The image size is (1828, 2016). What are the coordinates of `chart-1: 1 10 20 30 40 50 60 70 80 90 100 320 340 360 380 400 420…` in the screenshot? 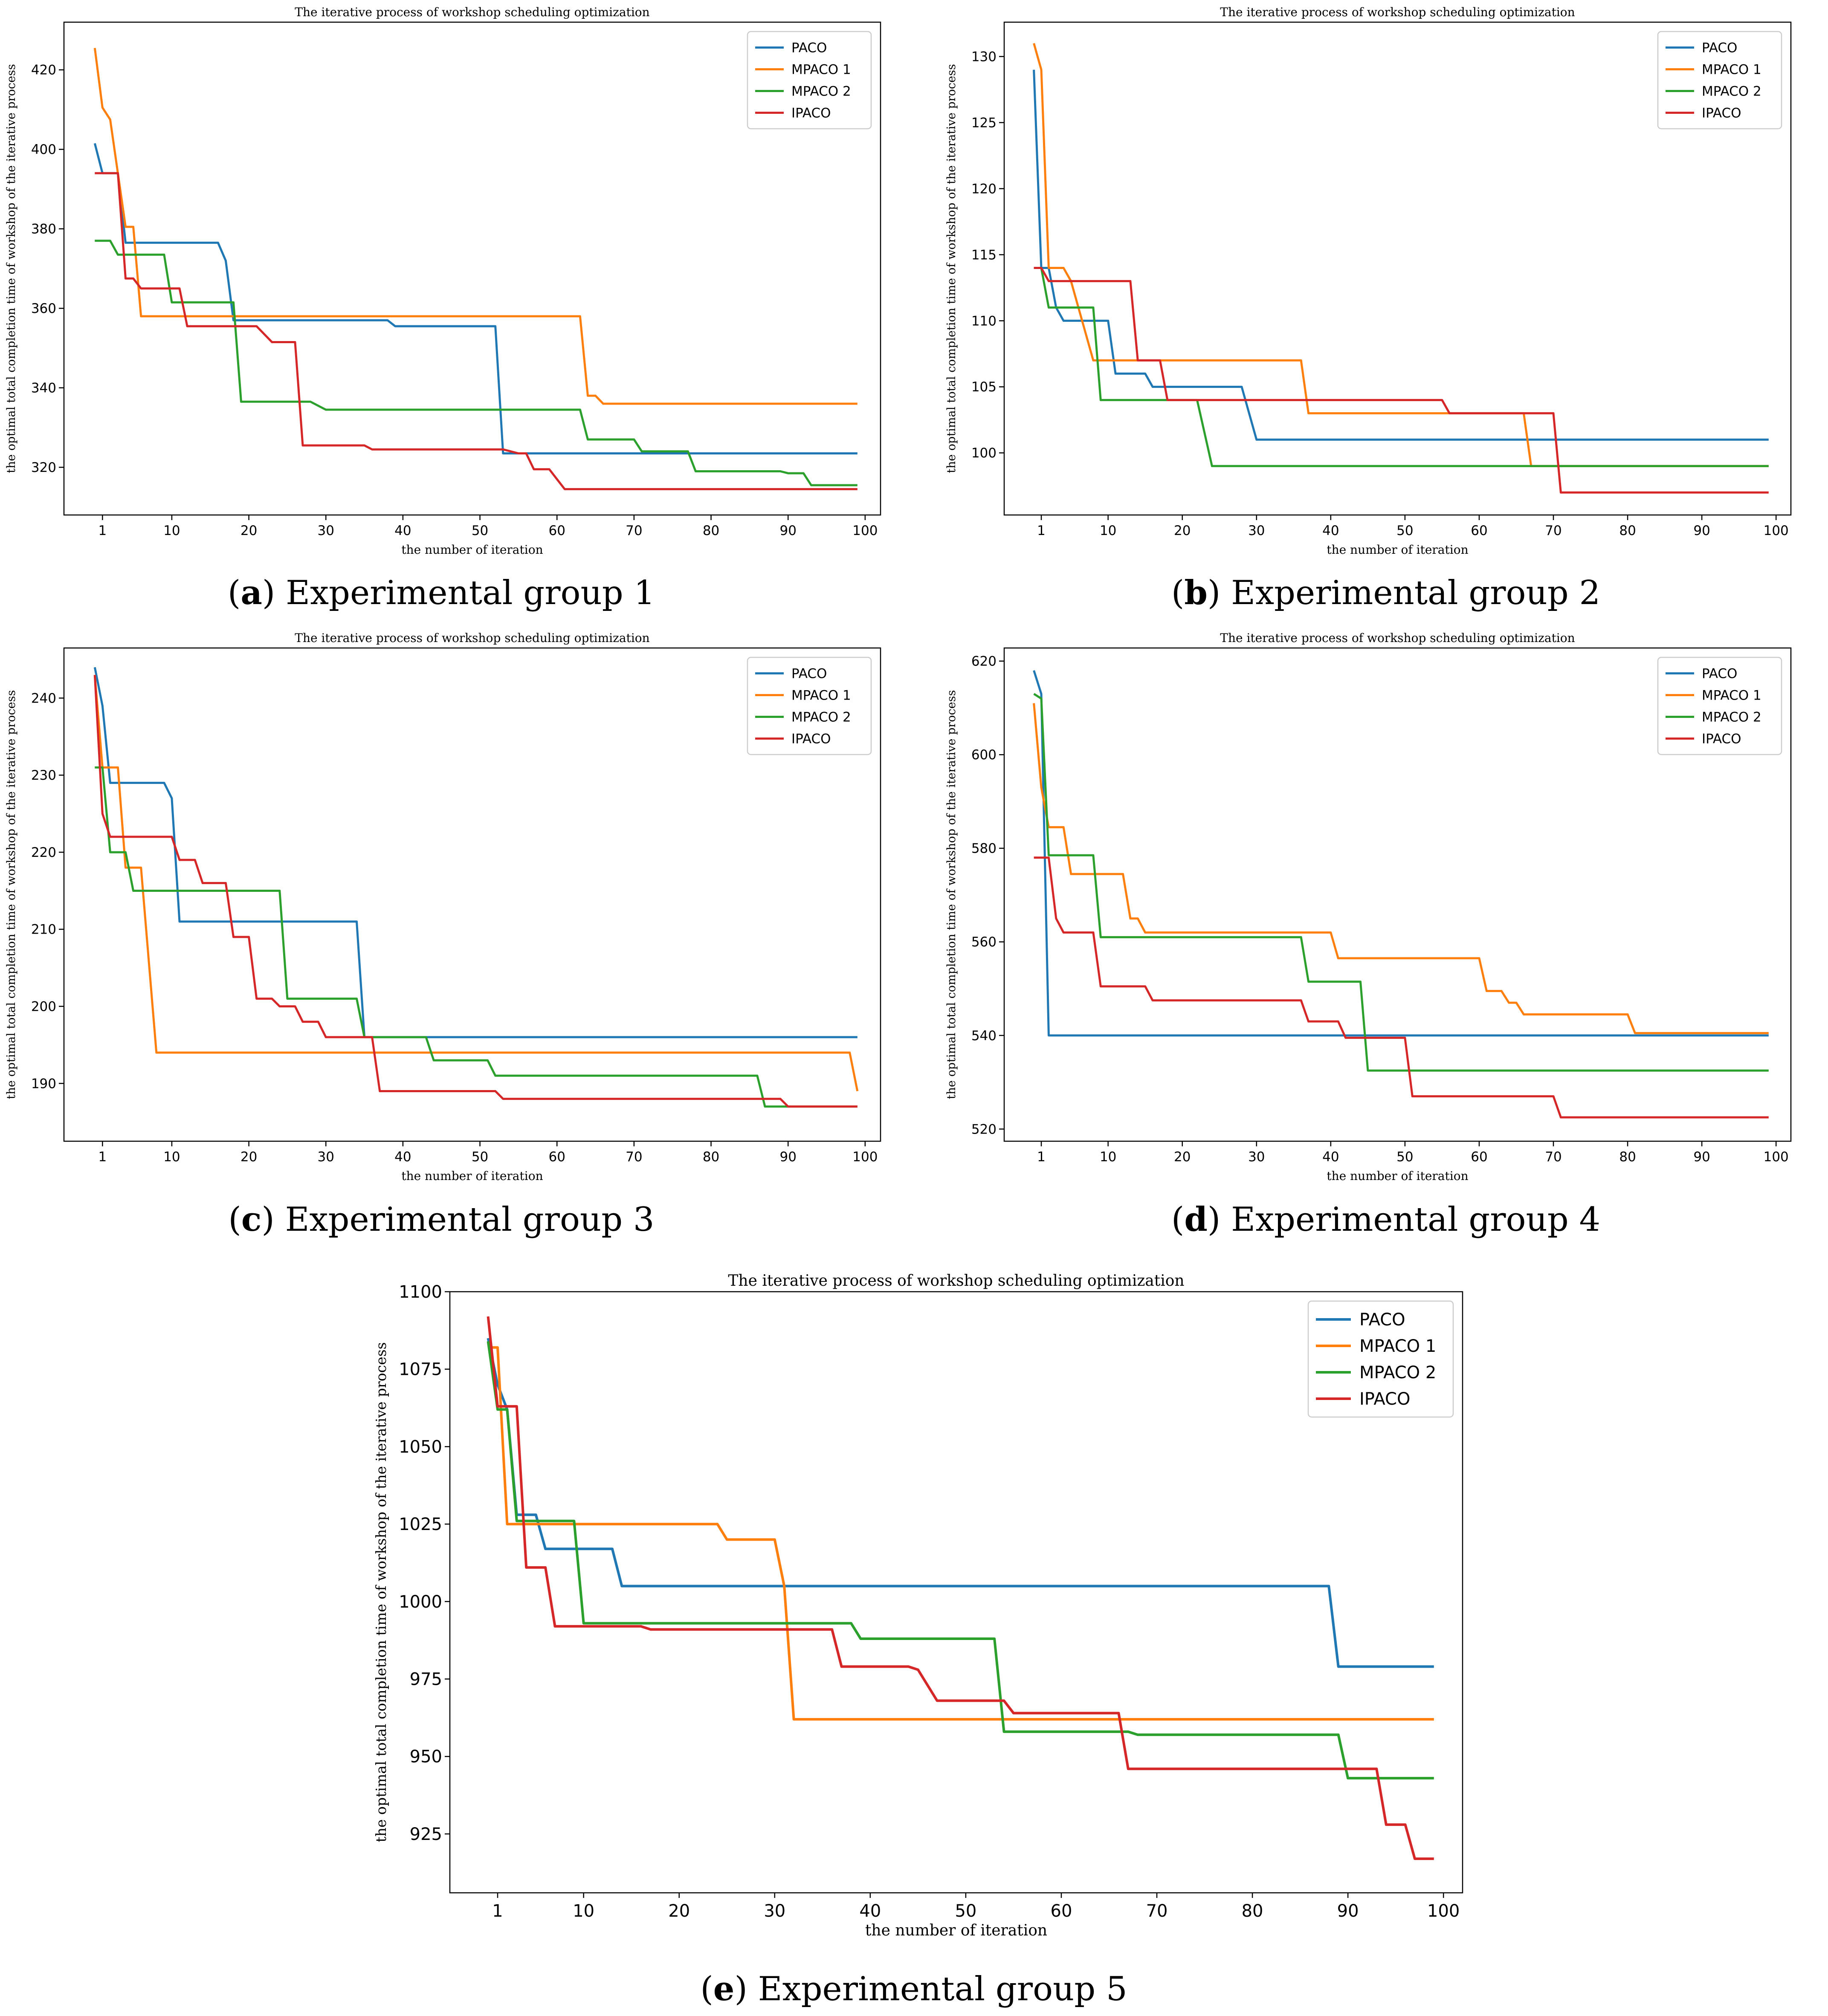 It's located at (443, 281).